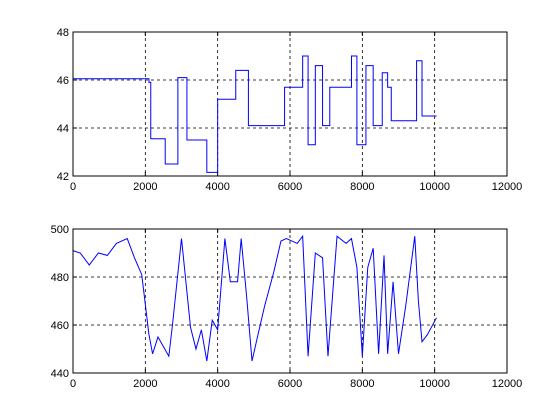 The height and width of the screenshot is (420, 560). Describe the element at coordinates (63, 177) in the screenshot. I see `y-tick-label: 42` at that location.